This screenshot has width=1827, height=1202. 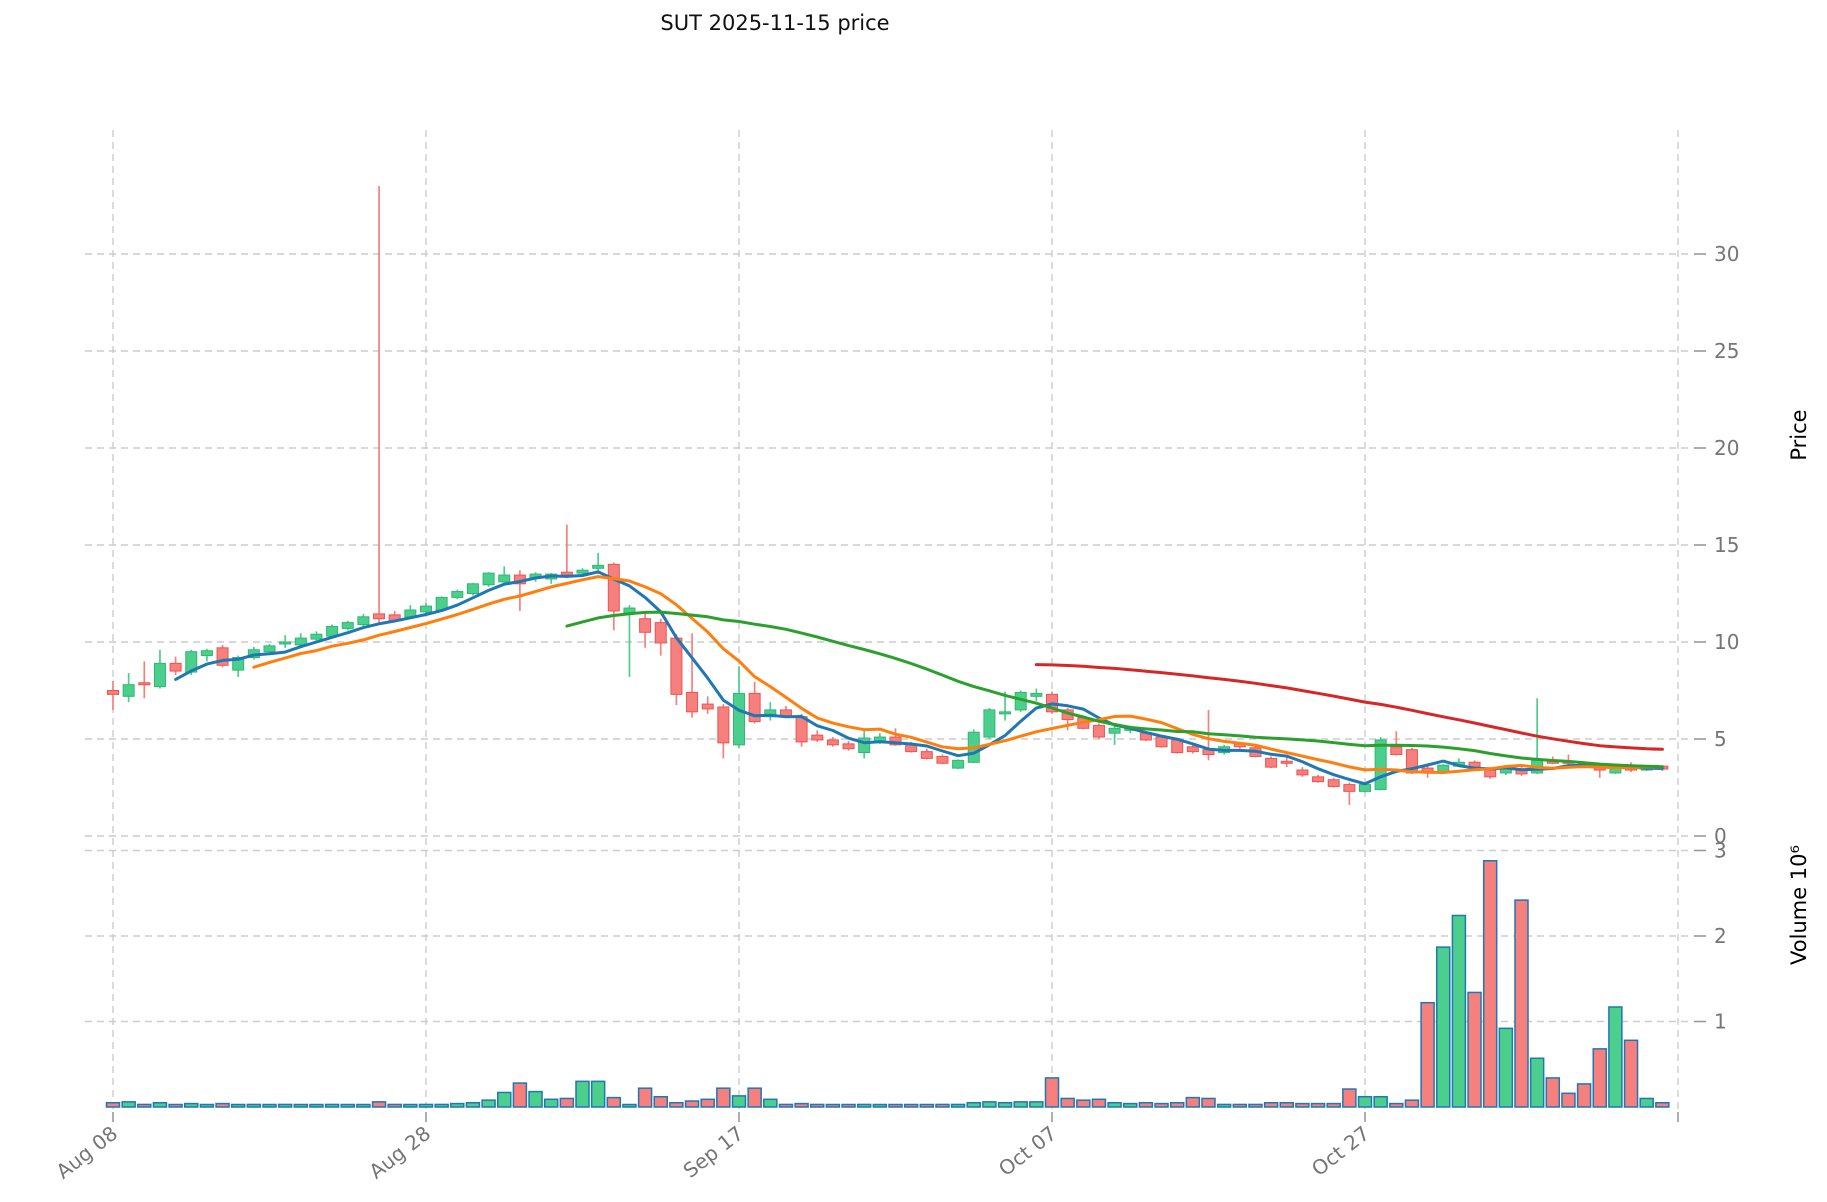 I want to click on price-tick-label: 0, so click(x=1720, y=836).